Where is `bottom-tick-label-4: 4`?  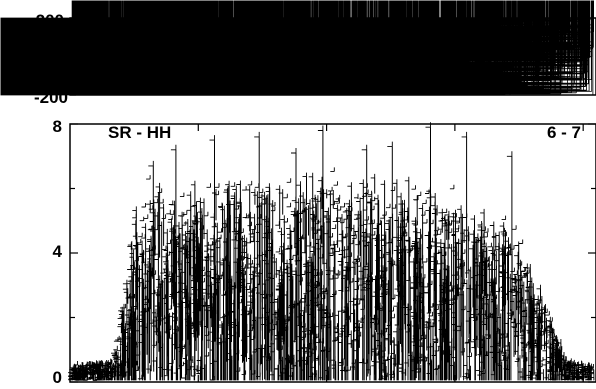
bottom-tick-label-4: 4 is located at coordinates (58, 251).